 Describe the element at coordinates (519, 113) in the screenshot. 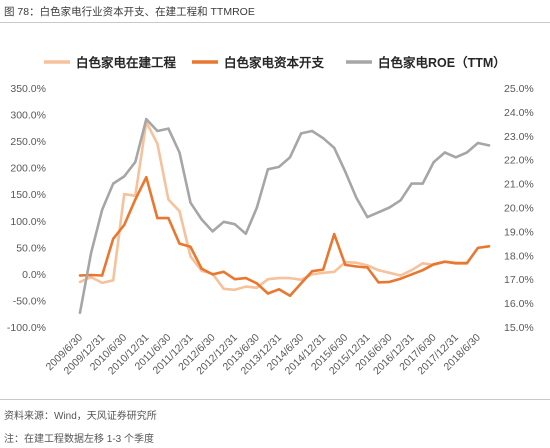

I see `y-right-tick-label: 24.0%` at that location.